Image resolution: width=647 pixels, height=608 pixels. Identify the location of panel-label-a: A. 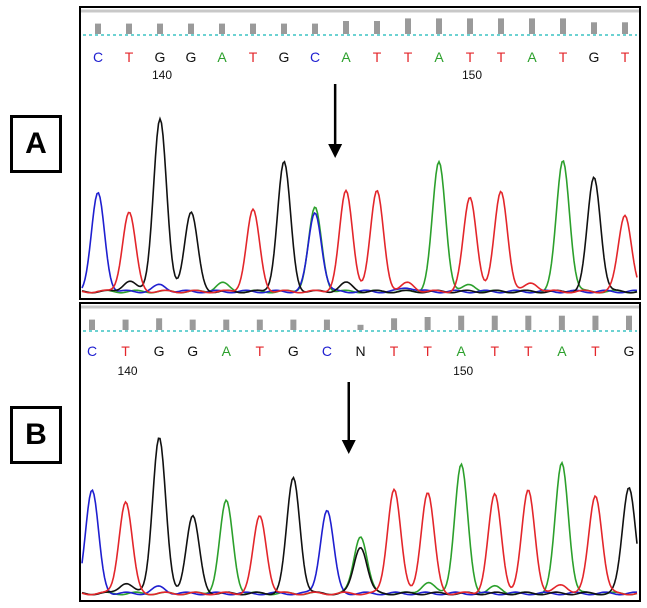
(36, 144).